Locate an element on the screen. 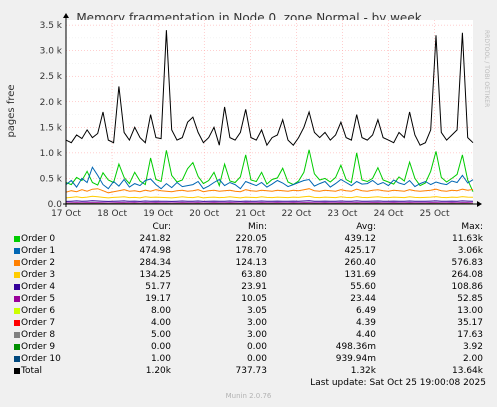 This screenshot has width=497, height=407. legend-row: Total 1.20k 737.73 1.32k 13.64k is located at coordinates (254, 372).